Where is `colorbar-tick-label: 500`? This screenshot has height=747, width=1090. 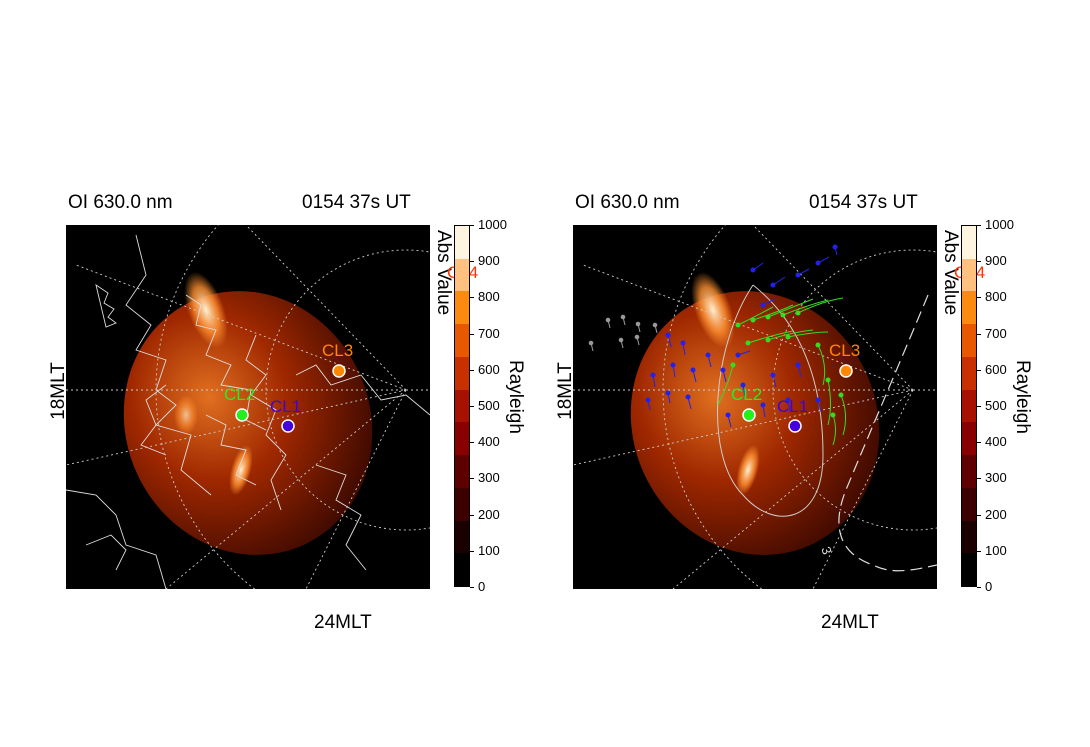 colorbar-tick-label: 500 is located at coordinates (489, 405).